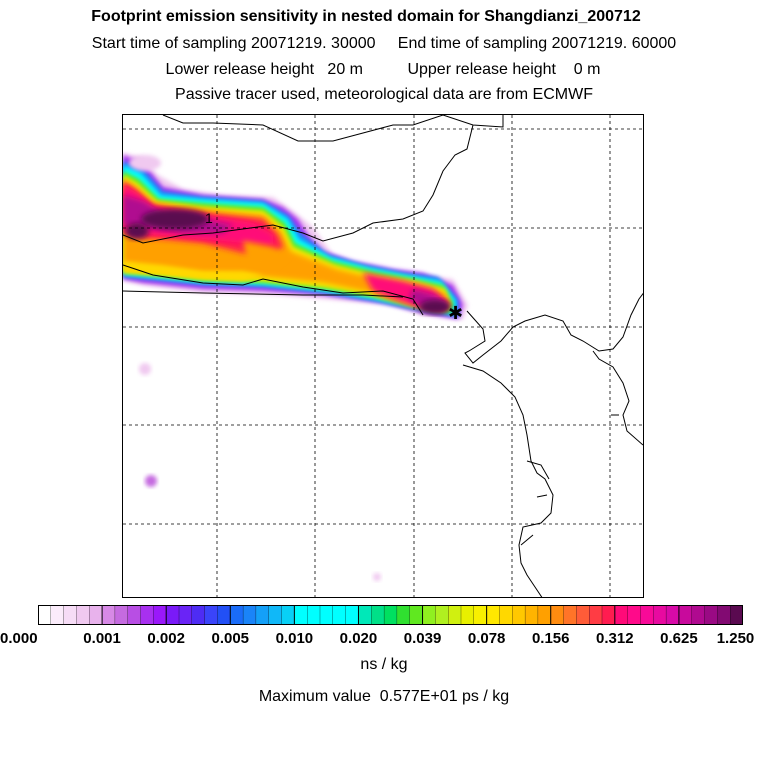 This screenshot has height=768, width=768. What do you see at coordinates (358, 638) in the screenshot?
I see `colorbar-tick-label: 0.020` at bounding box center [358, 638].